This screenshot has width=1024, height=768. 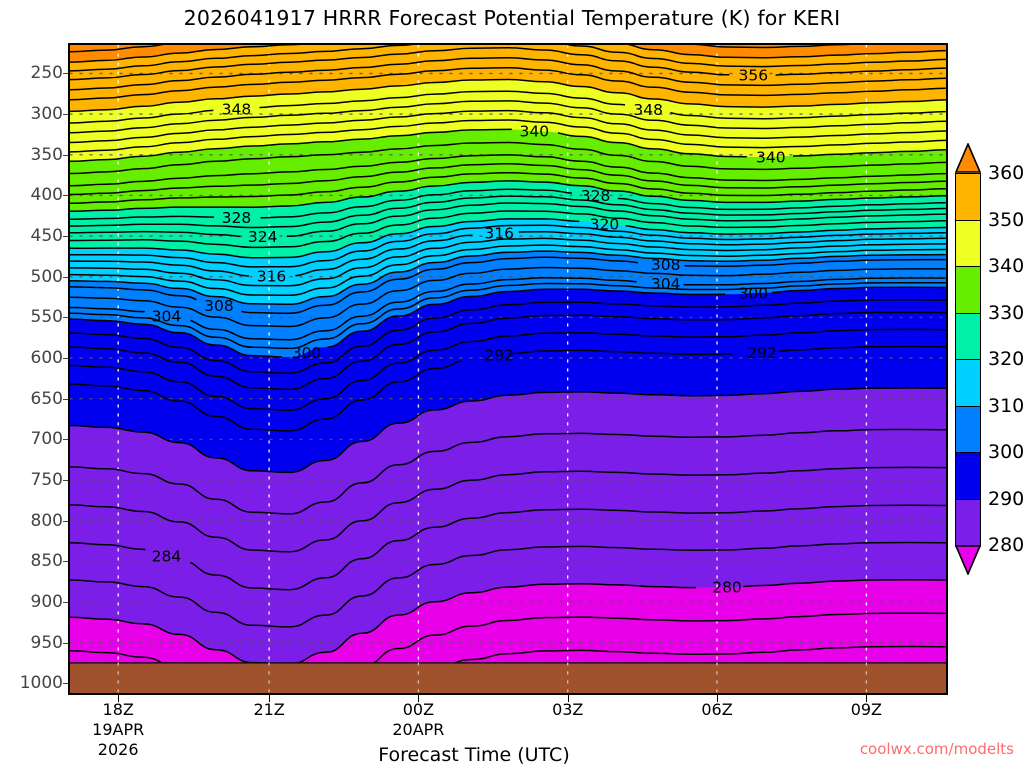 What do you see at coordinates (118, 749) in the screenshot?
I see `x-axis-label-year: 2026` at bounding box center [118, 749].